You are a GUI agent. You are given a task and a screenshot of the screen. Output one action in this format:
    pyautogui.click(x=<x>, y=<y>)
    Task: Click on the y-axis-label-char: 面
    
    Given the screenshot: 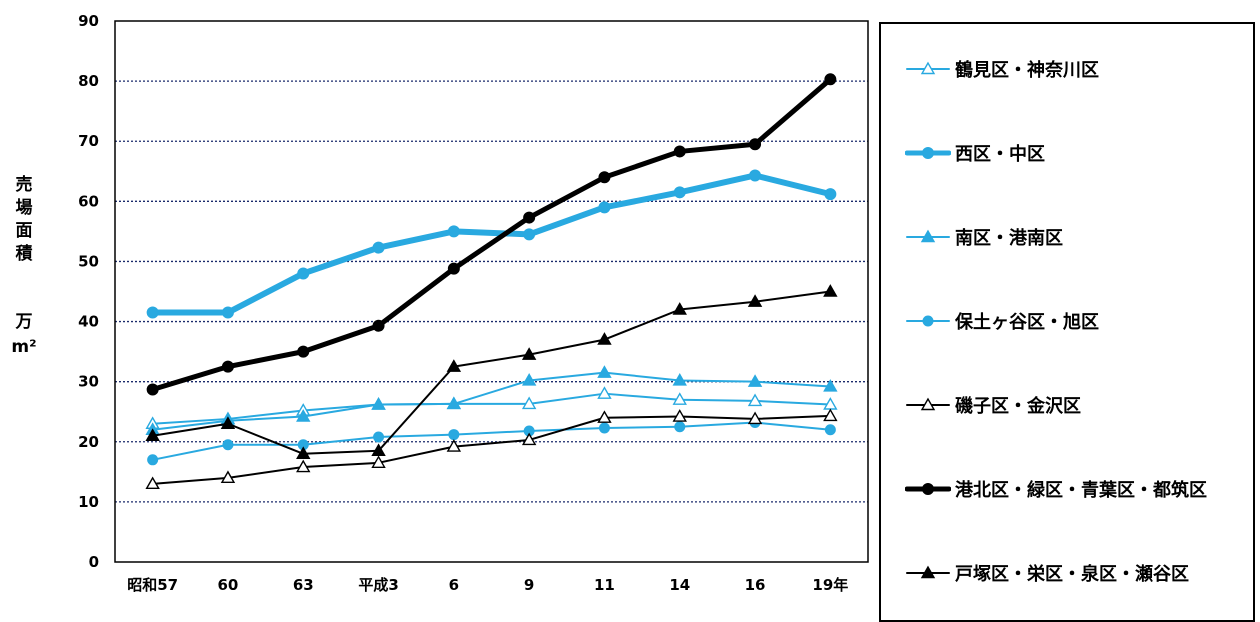 What is the action you would take?
    pyautogui.click(x=24, y=231)
    